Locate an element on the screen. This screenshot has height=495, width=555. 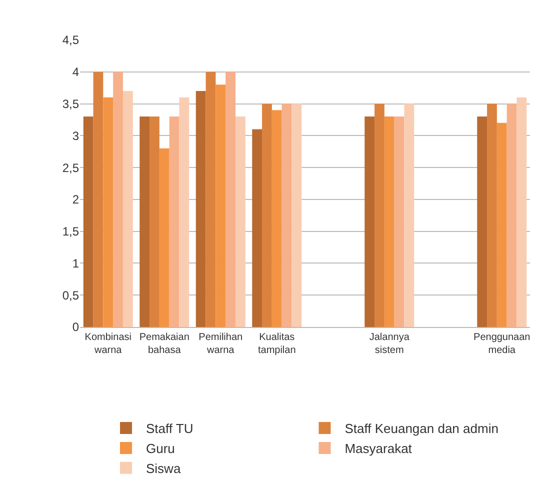
y-tick-label: 4,5 is located at coordinates (71, 40).